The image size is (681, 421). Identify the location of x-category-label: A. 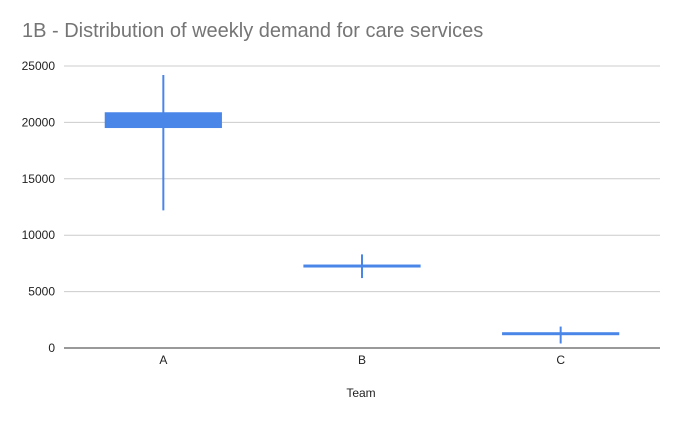
(163, 360).